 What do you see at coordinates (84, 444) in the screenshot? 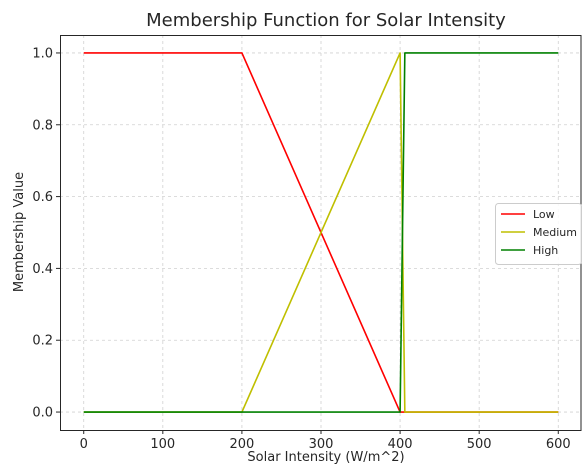
I see `x-tick-label: 0` at bounding box center [84, 444].